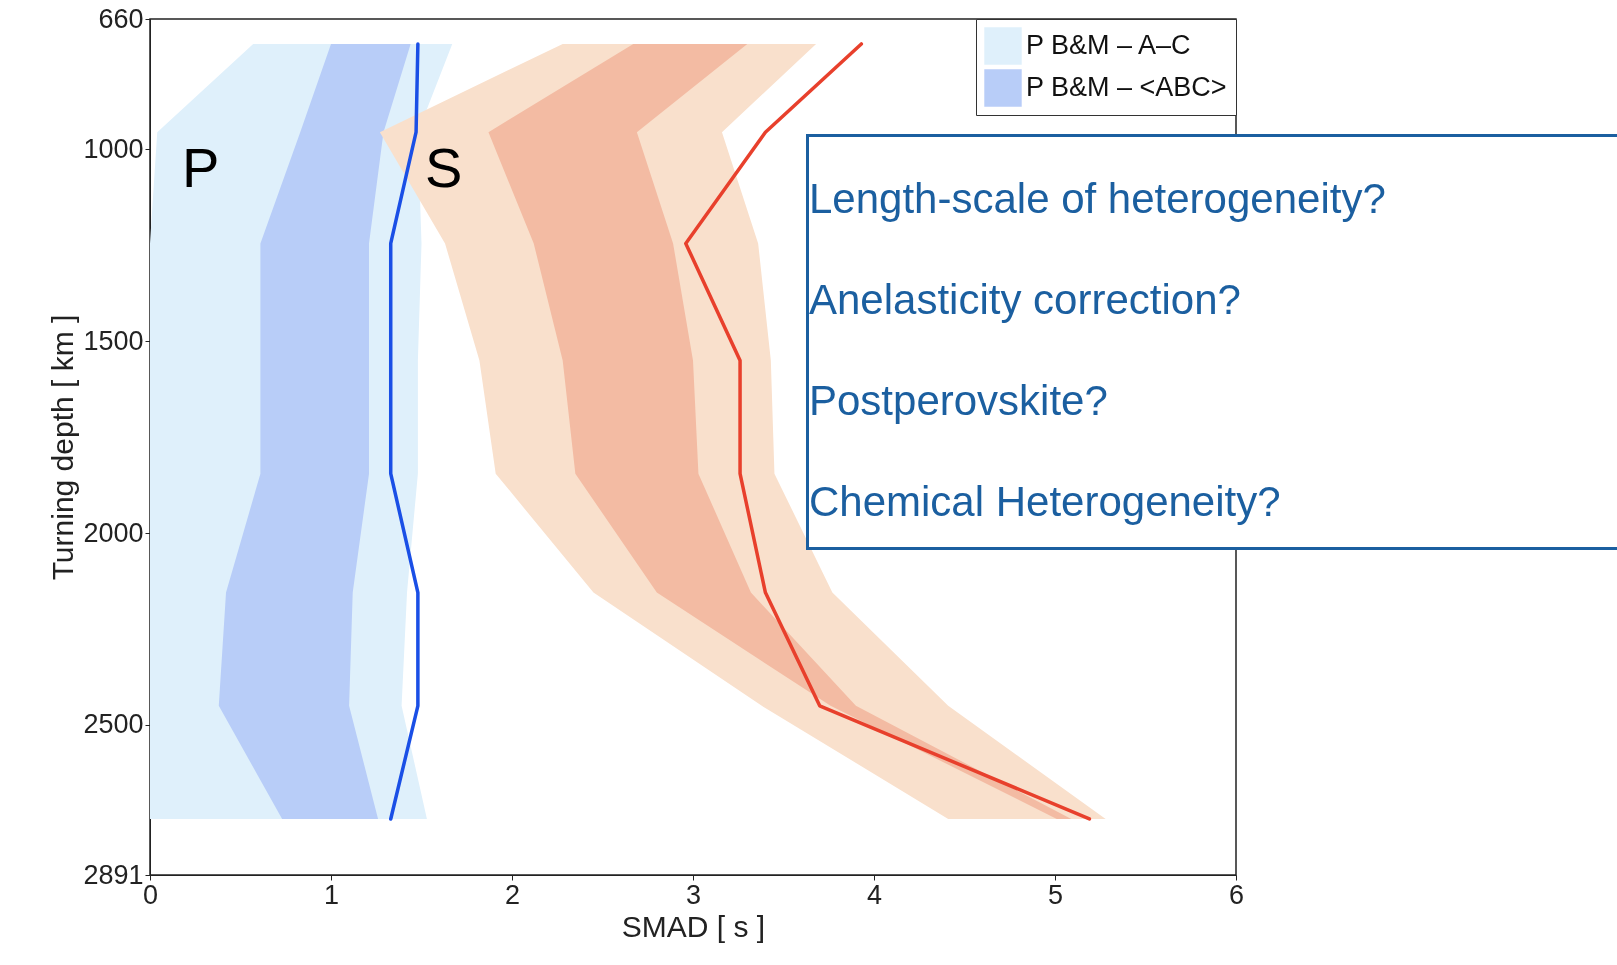  I want to click on annotation: Chemical Heterogeneity?, so click(1045, 502).